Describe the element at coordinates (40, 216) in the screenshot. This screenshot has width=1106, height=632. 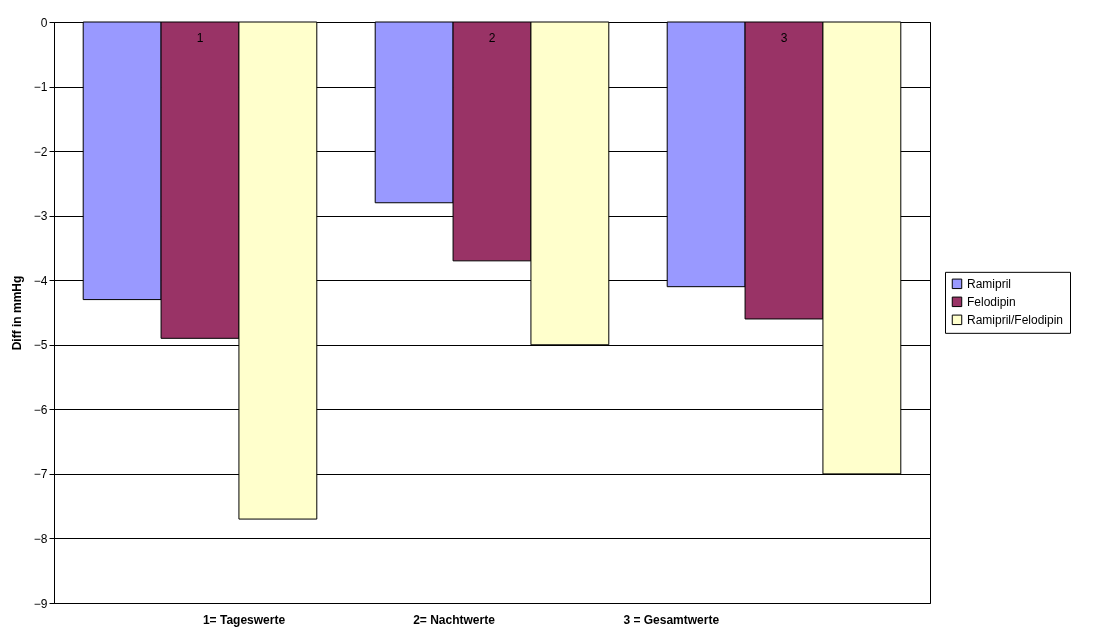
I see `y-tick-label: −3` at that location.